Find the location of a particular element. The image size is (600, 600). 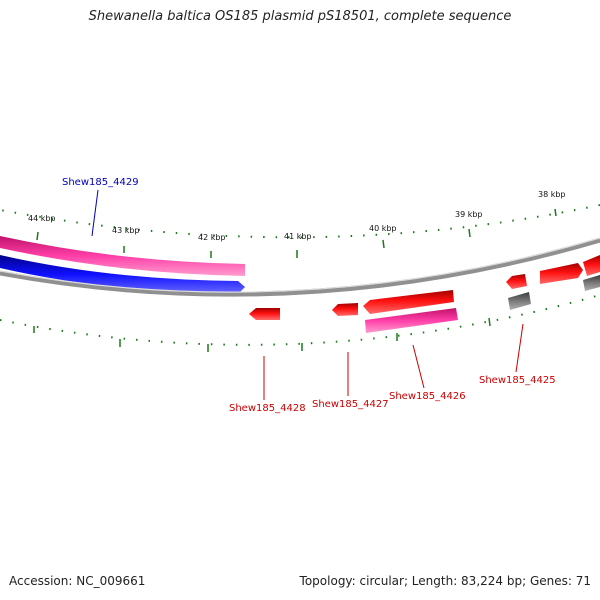

backbone-highlight is located at coordinates (300, 265).